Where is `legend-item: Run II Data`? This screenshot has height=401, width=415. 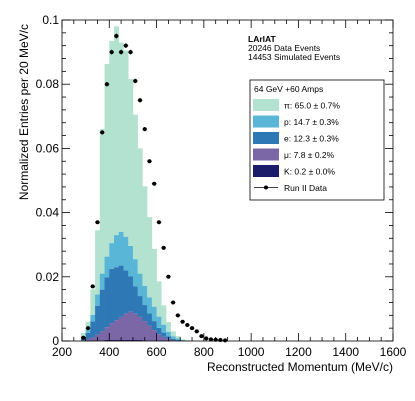 legend-item: Run II Data is located at coordinates (290, 188).